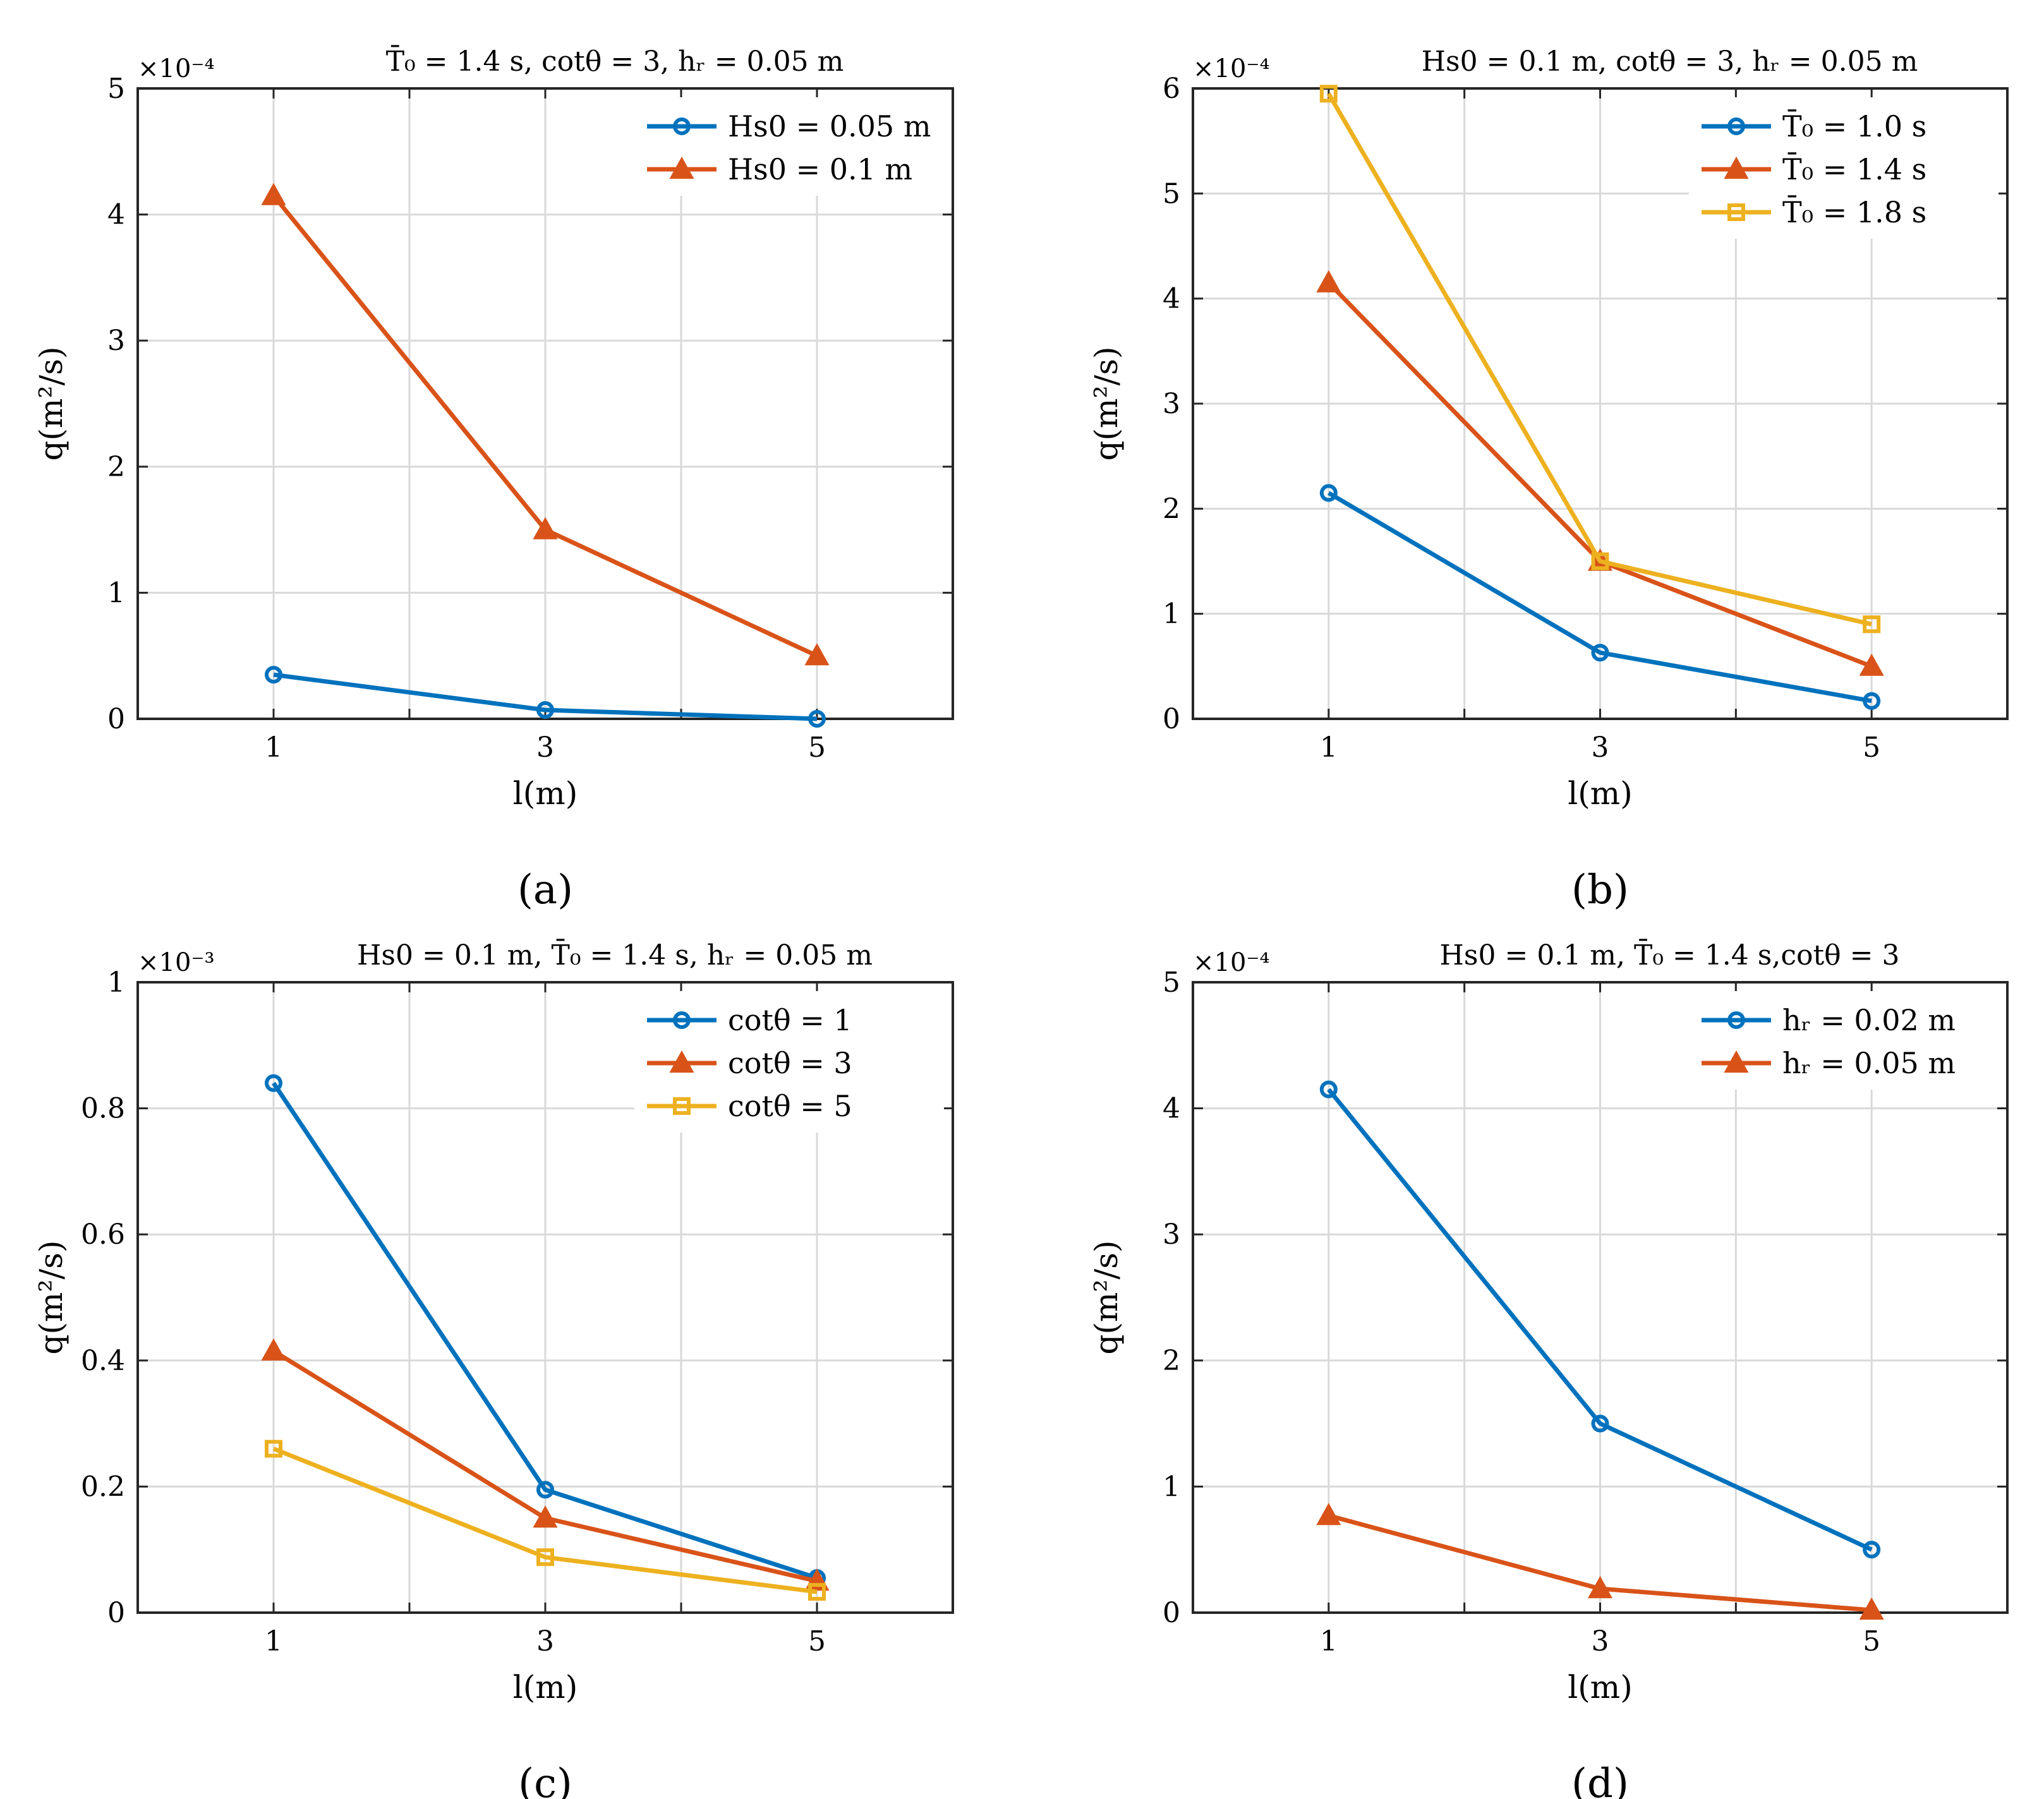 This screenshot has width=2044, height=1799. What do you see at coordinates (790, 1020) in the screenshot?
I see `legend-entry-text: cotθ = 1` at bounding box center [790, 1020].